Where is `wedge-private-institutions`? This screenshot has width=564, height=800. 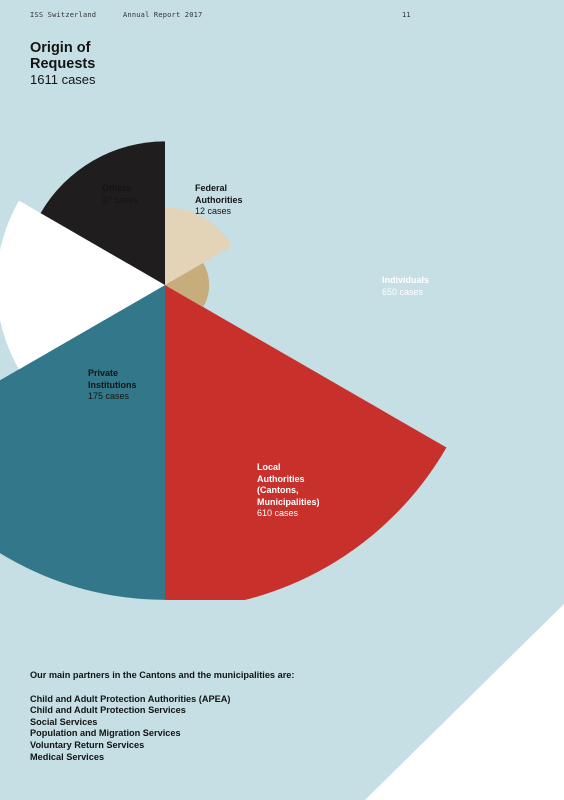
wedge-private-institutions is located at coordinates (82, 285).